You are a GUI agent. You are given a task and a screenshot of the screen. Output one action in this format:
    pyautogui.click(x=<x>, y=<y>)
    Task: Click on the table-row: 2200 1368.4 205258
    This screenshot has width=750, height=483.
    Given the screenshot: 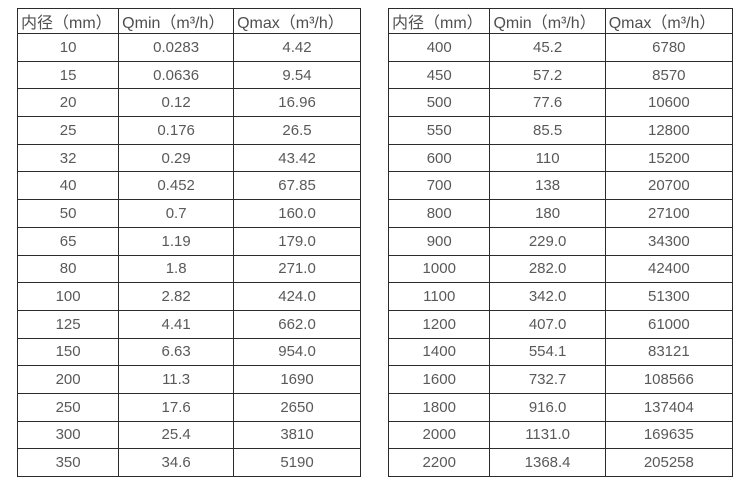 What is the action you would take?
    pyautogui.click(x=560, y=462)
    